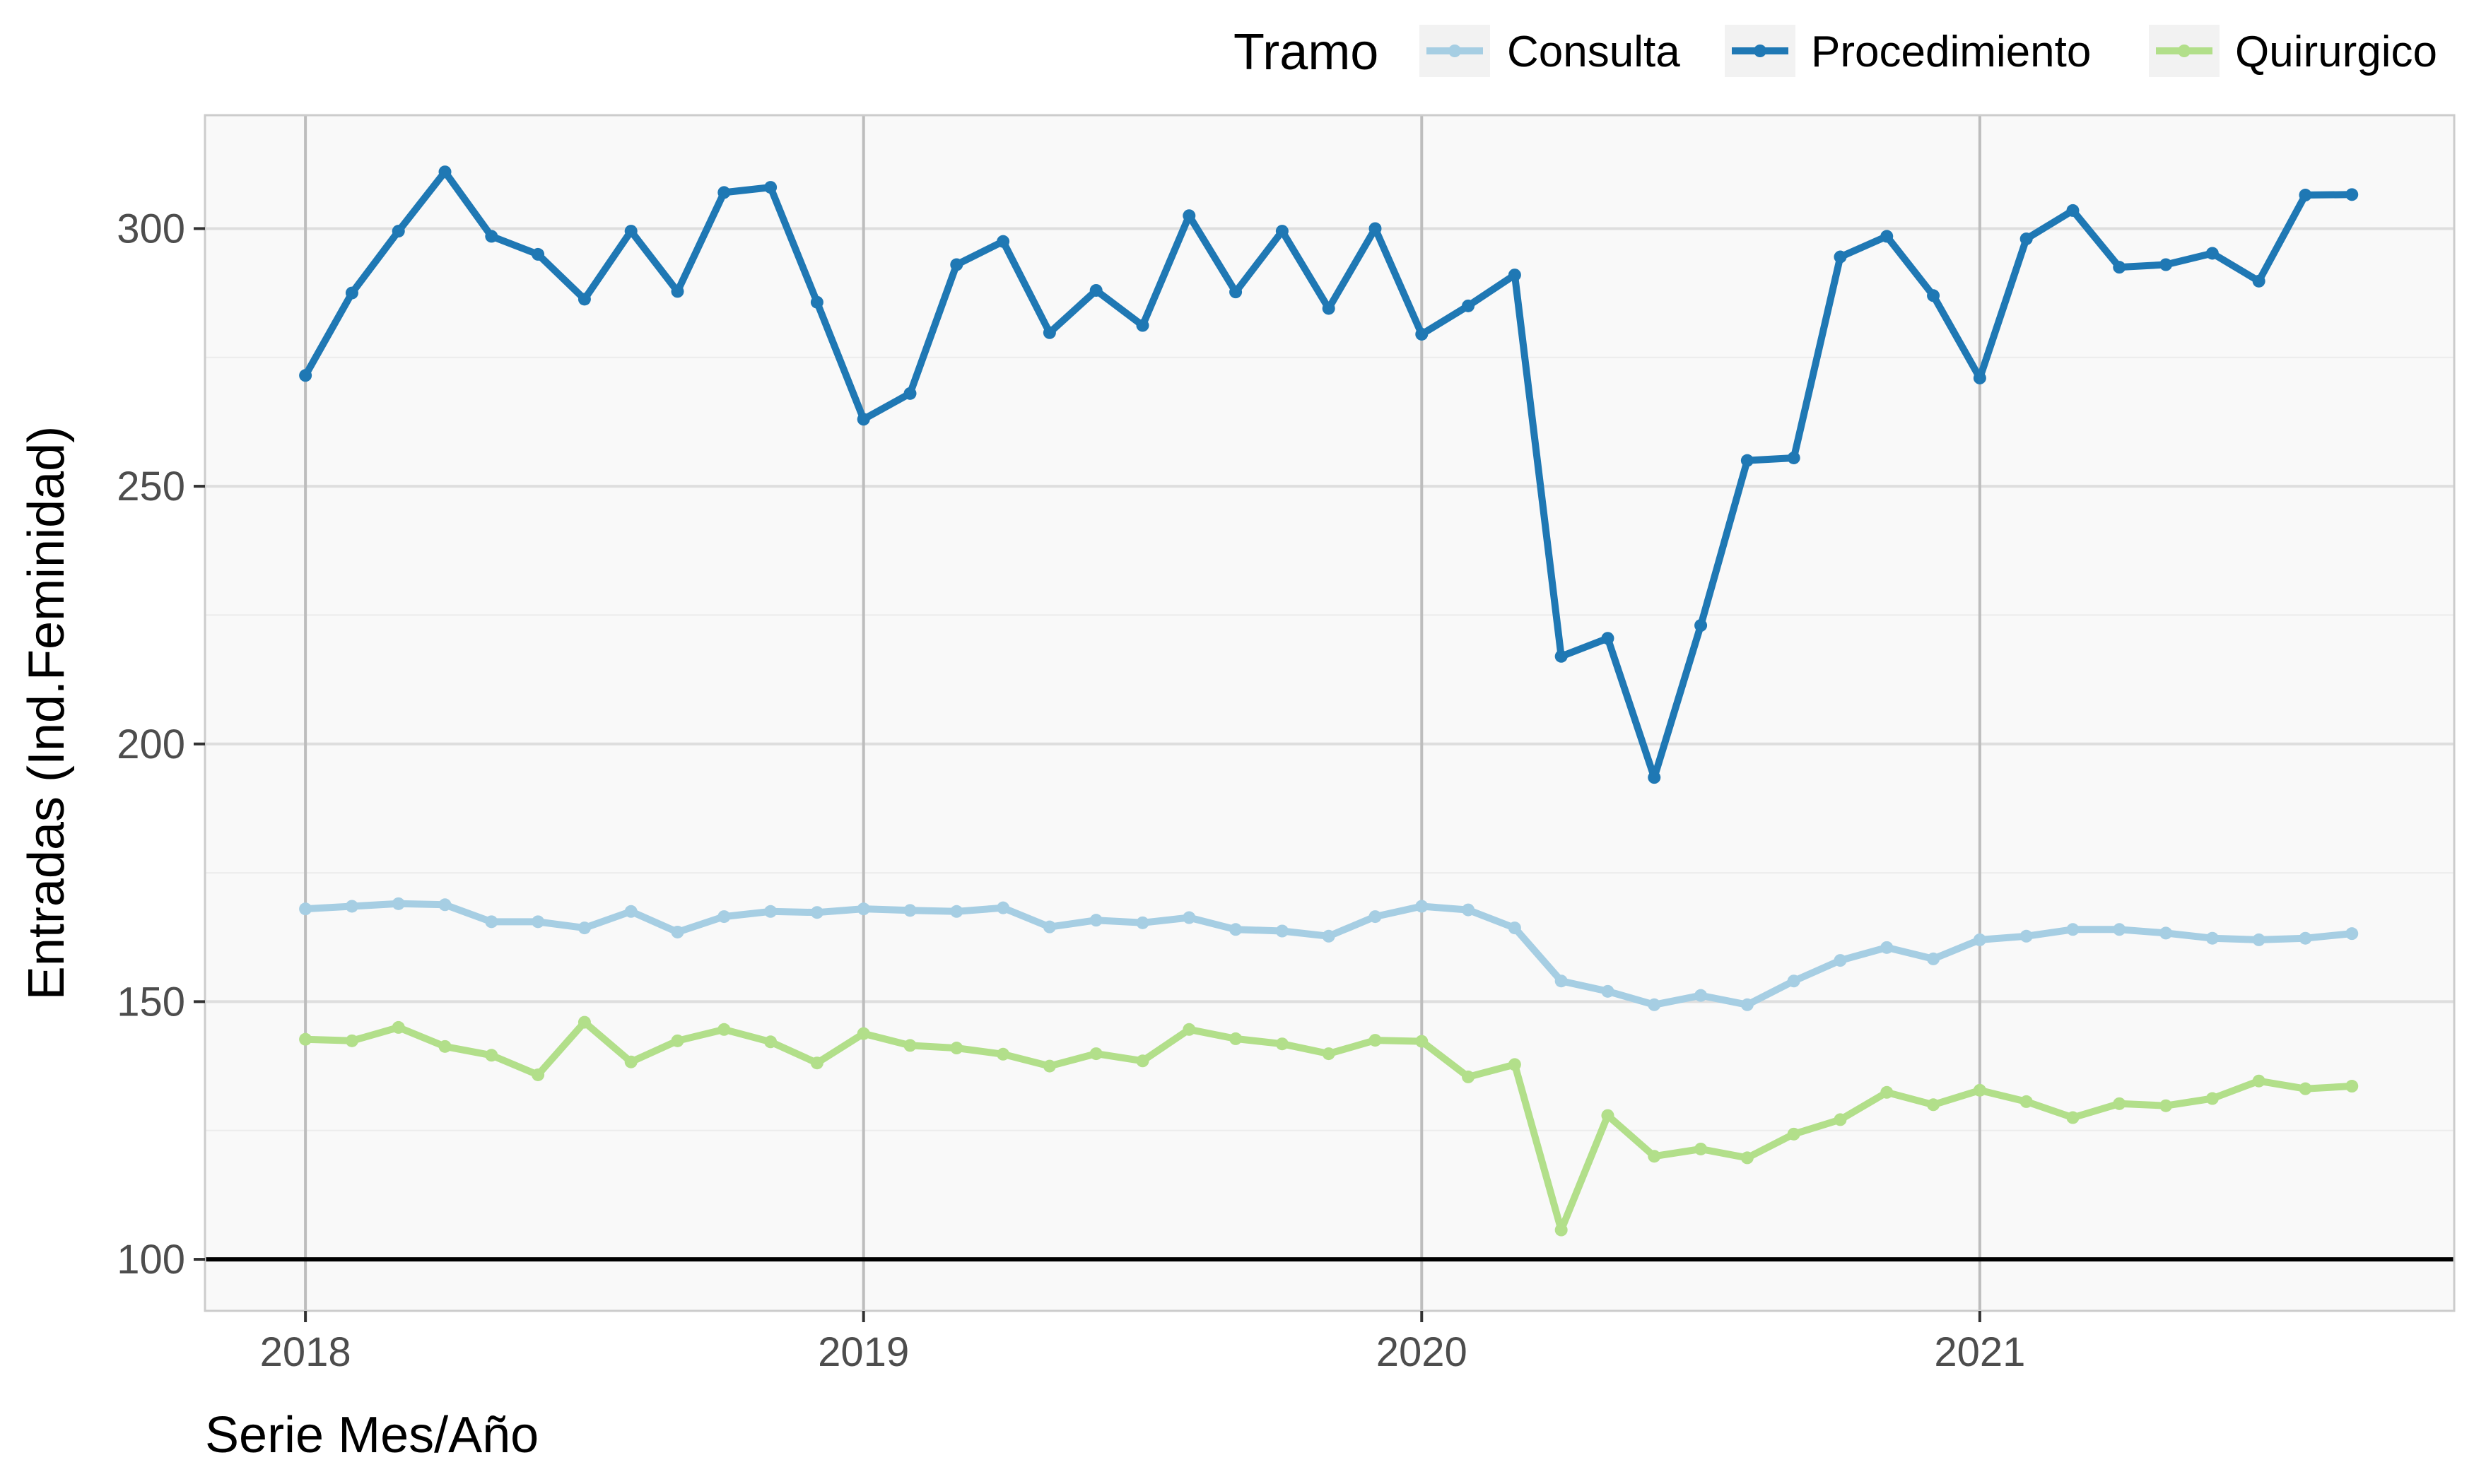  Describe the element at coordinates (1980, 1352) in the screenshot. I see `x-tick-label: 2021` at that location.